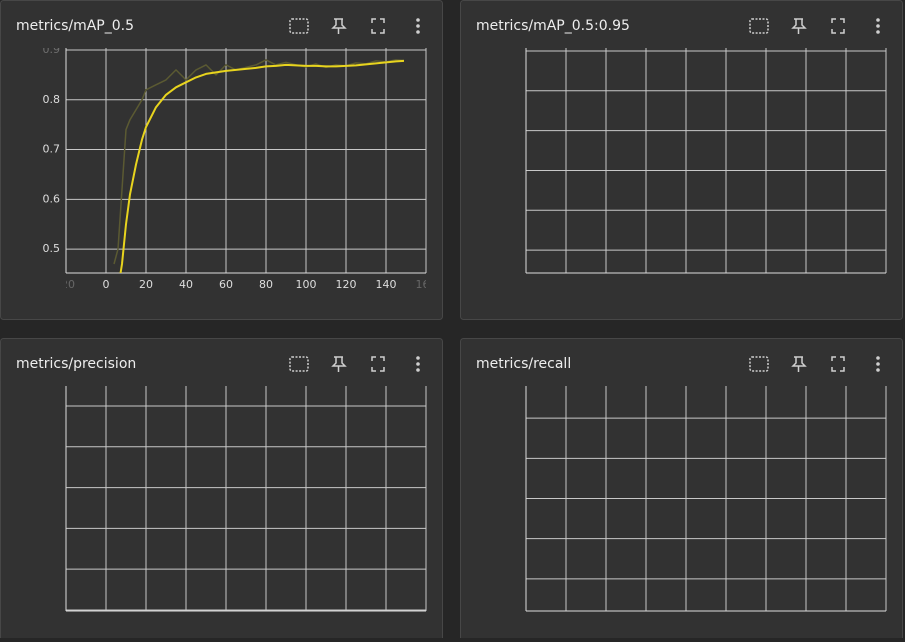 The image size is (905, 642). What do you see at coordinates (75, 26) in the screenshot?
I see `chart-title: metrics/mAP_0.5` at bounding box center [75, 26].